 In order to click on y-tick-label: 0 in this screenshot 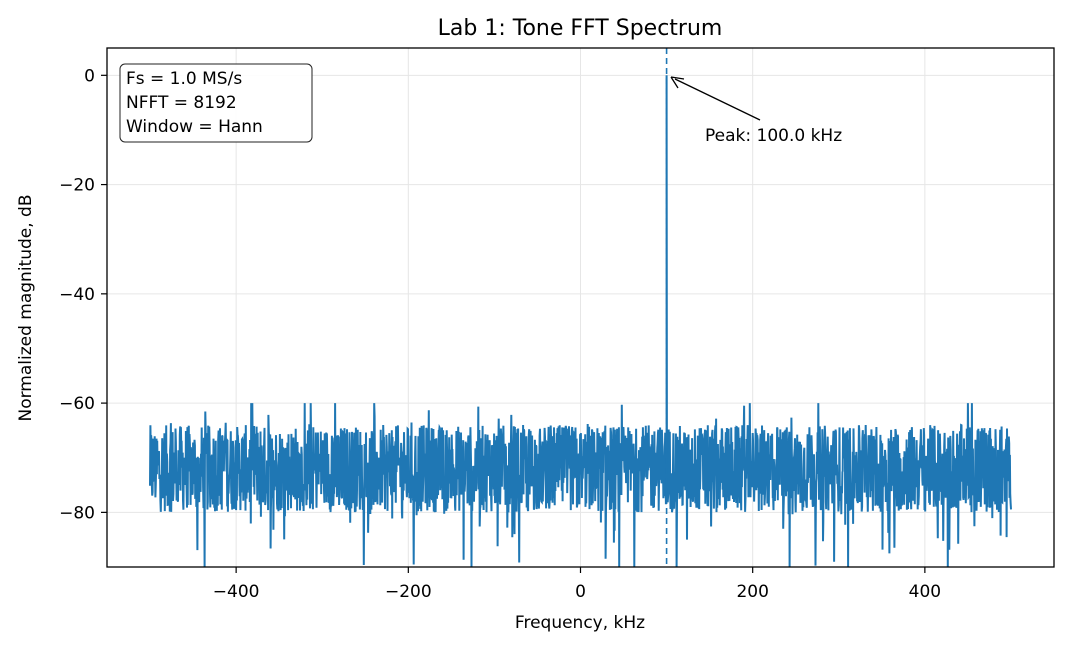, I will do `click(89, 76)`.